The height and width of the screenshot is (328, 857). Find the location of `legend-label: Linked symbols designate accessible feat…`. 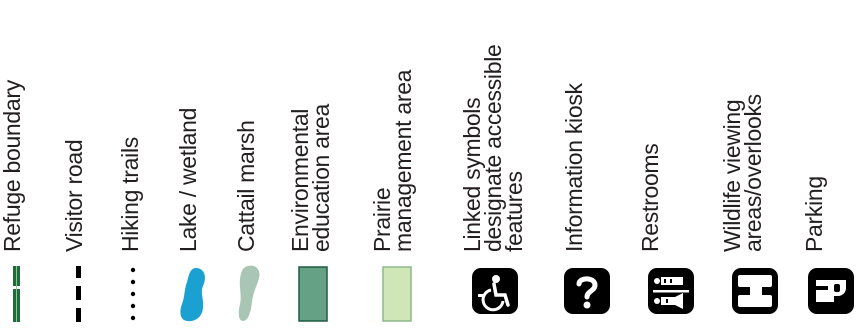

legend-label: Linked symbols designate accessible feat… is located at coordinates (493, 148).